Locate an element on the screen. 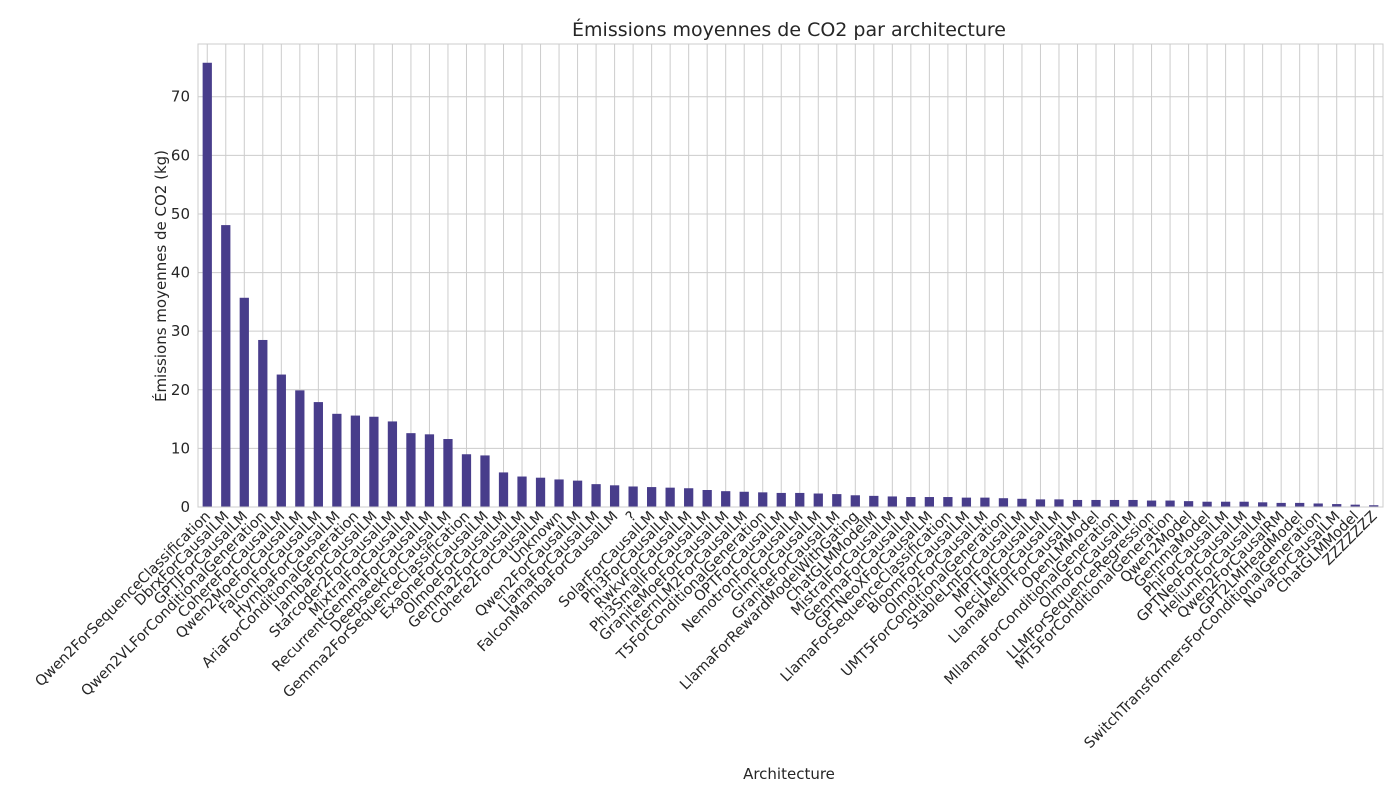 Image resolution: width=1400 pixels, height=804 pixels. x-axis-label: Architecture is located at coordinates (789, 774).